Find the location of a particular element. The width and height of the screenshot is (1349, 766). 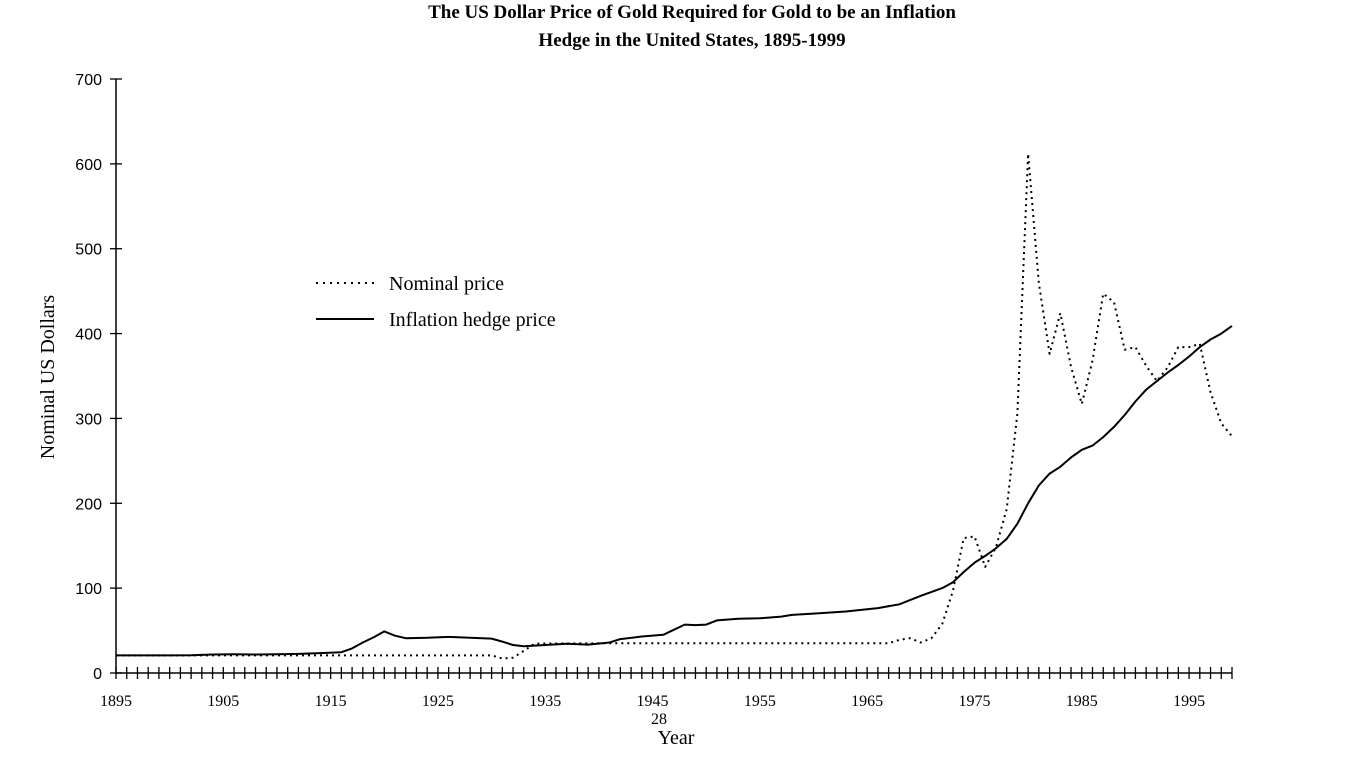

y-tick-label: 200 is located at coordinates (88, 504).